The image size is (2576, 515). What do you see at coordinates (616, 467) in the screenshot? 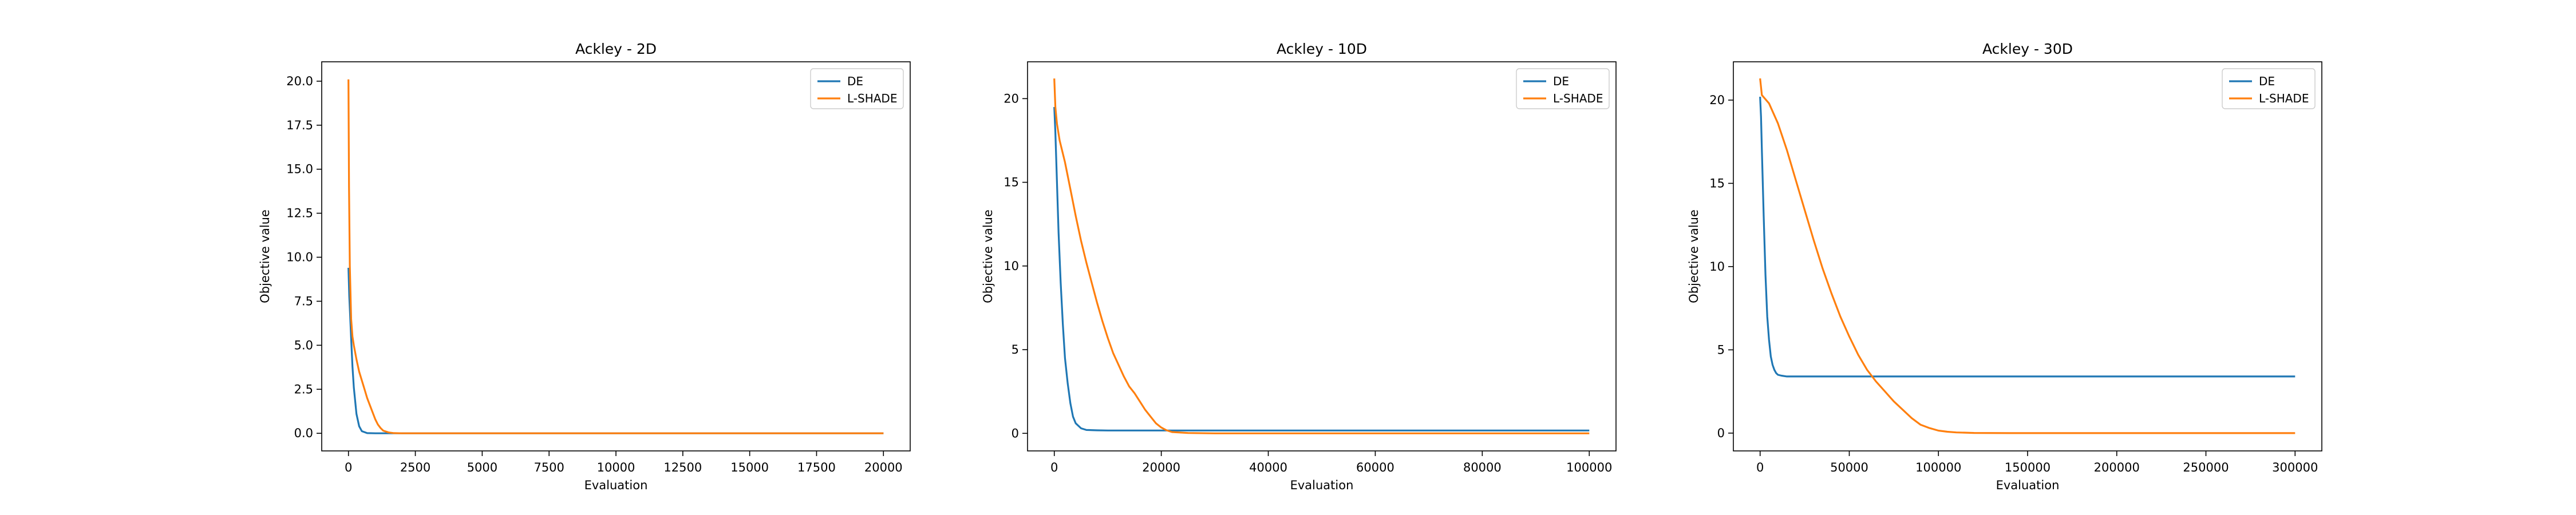
I see `x-tick-label: 10000` at bounding box center [616, 467].